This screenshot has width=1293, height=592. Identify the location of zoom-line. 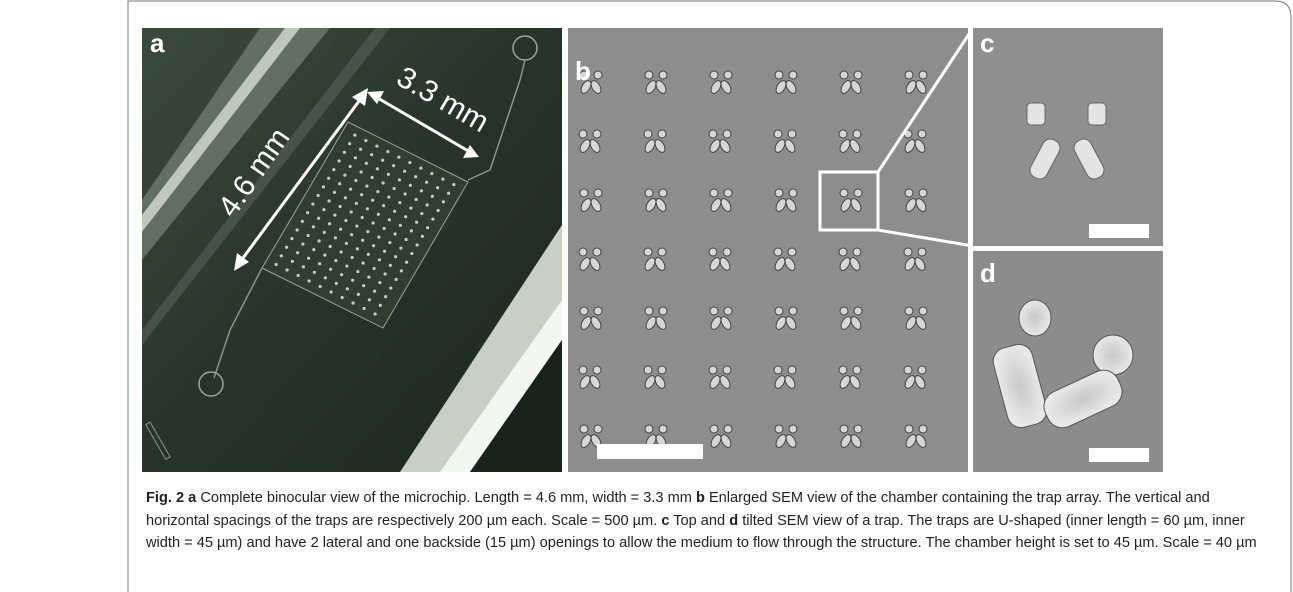
(925, 100).